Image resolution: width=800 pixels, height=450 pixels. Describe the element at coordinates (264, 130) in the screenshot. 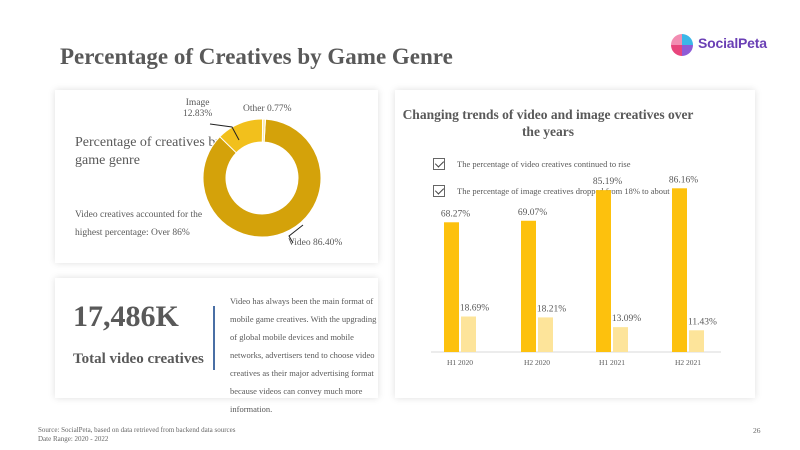

I see `donut-slice-other` at that location.